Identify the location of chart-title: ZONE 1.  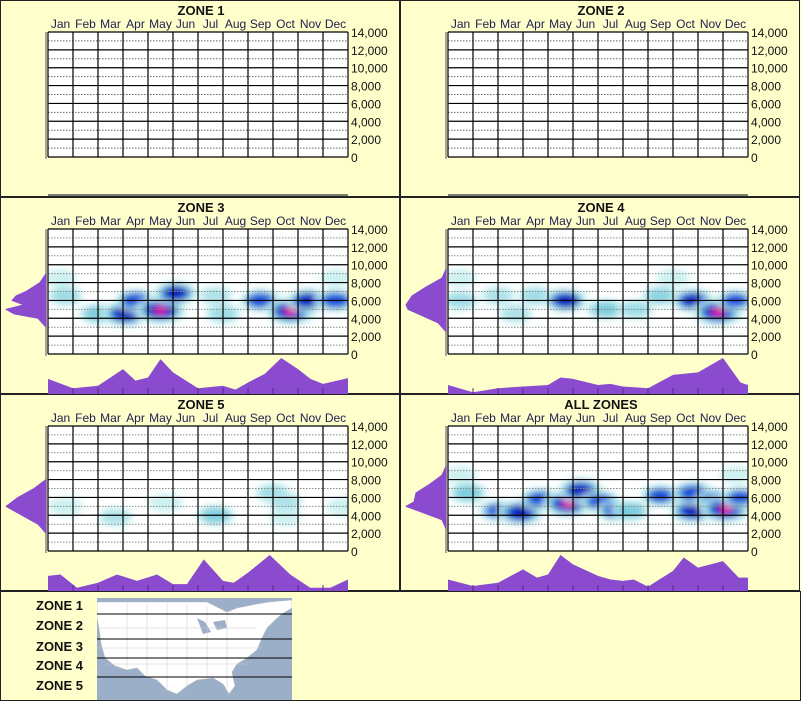
(201, 10).